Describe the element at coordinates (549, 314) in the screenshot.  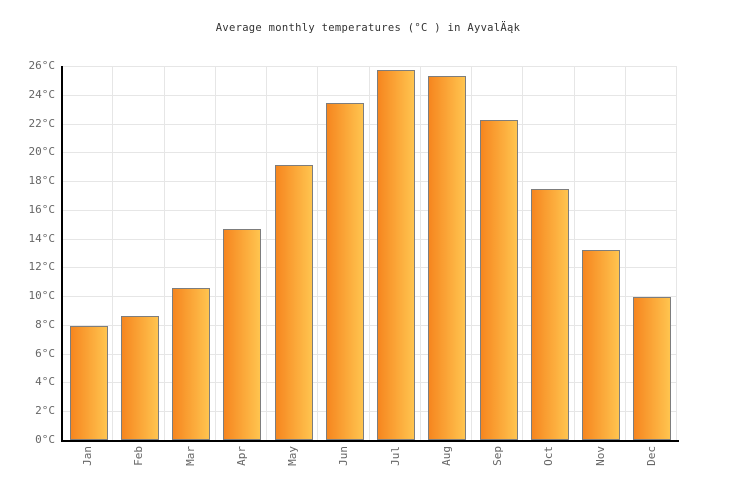
I see `bar-oct` at that location.